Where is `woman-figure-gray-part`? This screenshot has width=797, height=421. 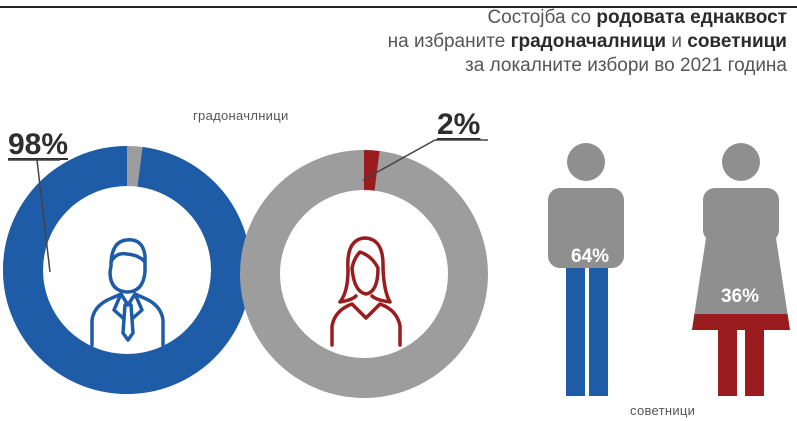 woman-figure-gray-part is located at coordinates (741, 269).